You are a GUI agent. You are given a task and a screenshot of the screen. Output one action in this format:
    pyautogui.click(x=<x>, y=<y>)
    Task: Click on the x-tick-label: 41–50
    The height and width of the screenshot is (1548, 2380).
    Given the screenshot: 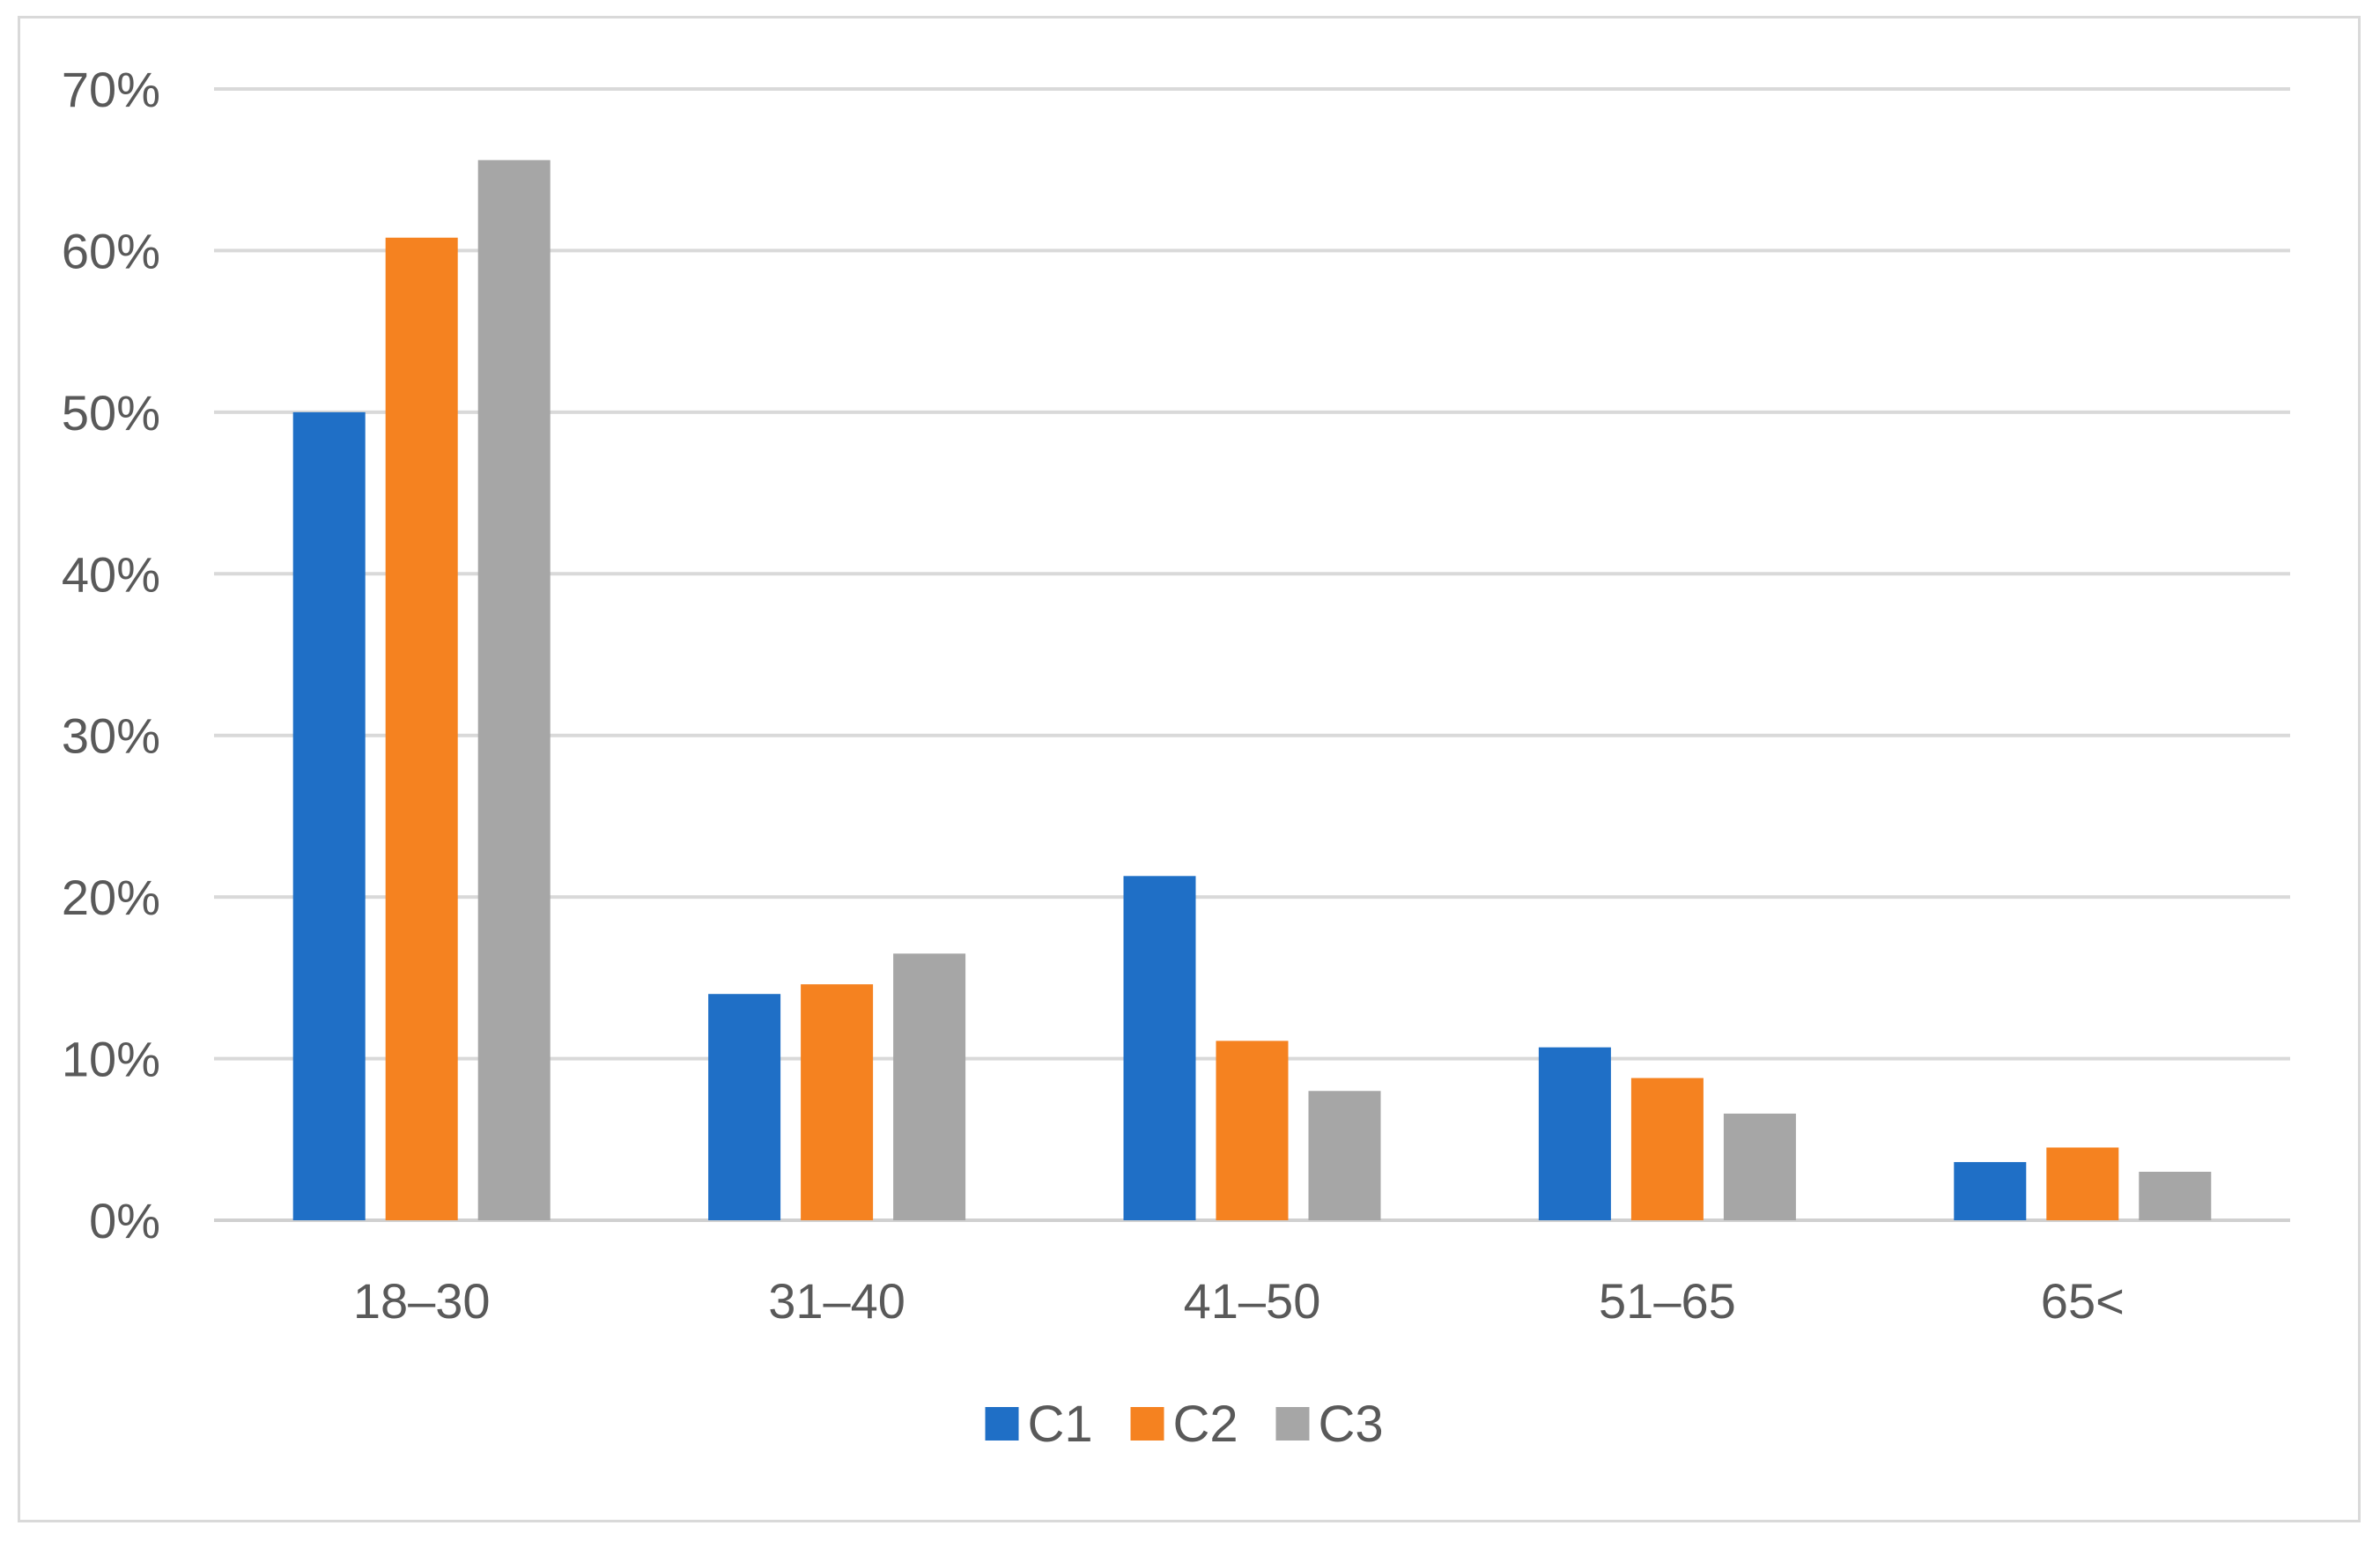 What is the action you would take?
    pyautogui.click(x=1252, y=1301)
    